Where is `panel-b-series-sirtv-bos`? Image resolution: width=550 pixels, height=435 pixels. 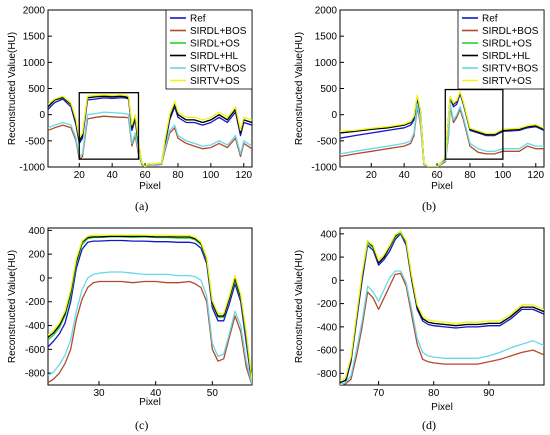 panel-b-series-sirtv-bos is located at coordinates (442, 135).